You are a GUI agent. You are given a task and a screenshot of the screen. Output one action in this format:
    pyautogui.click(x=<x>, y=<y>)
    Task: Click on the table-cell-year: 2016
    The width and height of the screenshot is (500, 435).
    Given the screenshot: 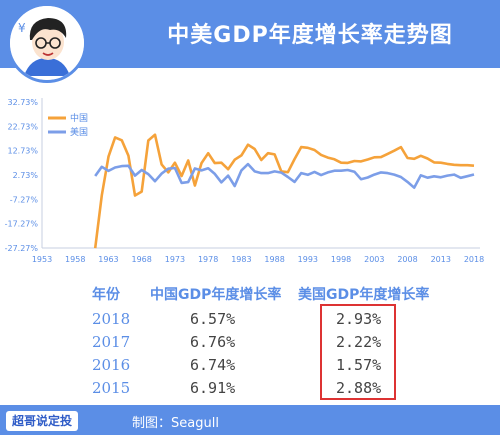 What is the action you would take?
    pyautogui.click(x=111, y=365)
    